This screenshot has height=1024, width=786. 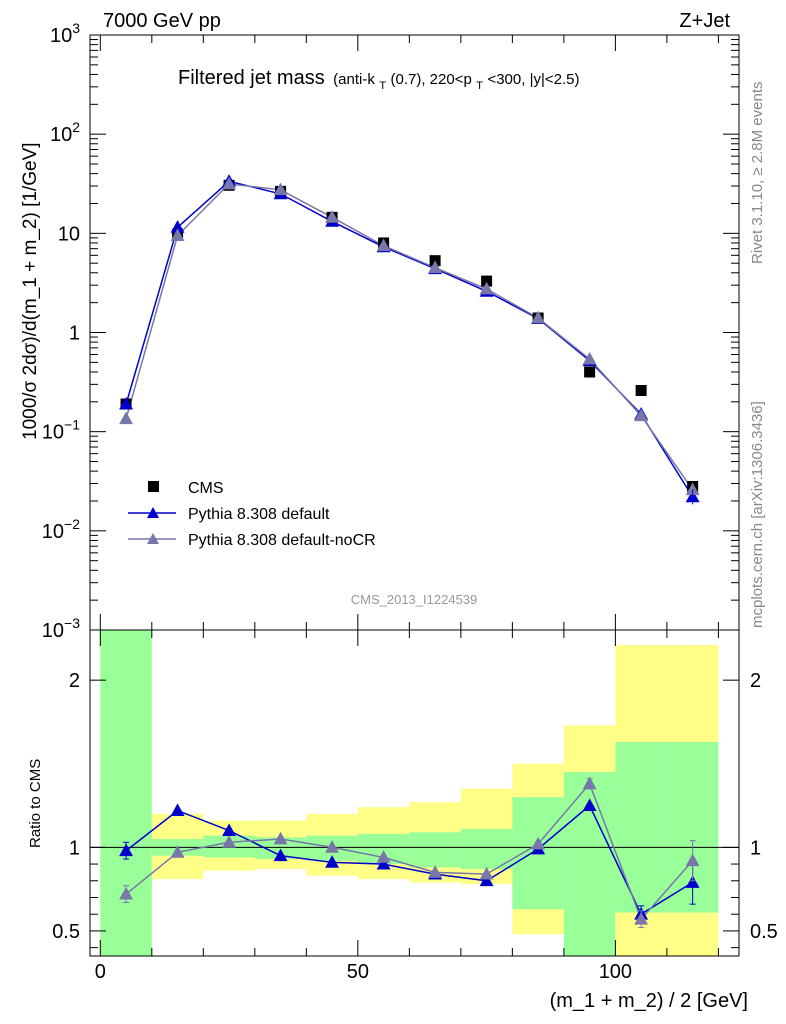 What do you see at coordinates (282, 540) in the screenshot?
I see `legend-label-nocr: Pythia 8.308 default-noCR` at bounding box center [282, 540].